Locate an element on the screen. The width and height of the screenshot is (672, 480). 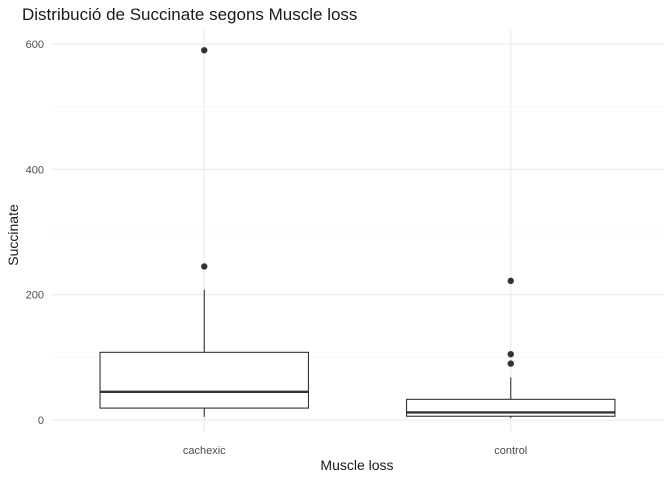
y-tick-label: 200 is located at coordinates (35, 296).